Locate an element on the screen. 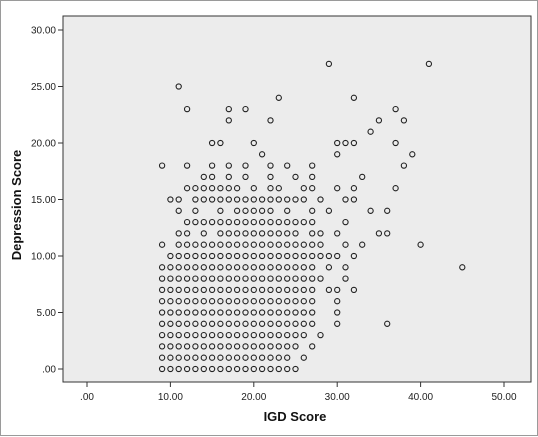 The width and height of the screenshot is (538, 437). x-tick-label: 20.00 is located at coordinates (253, 397).